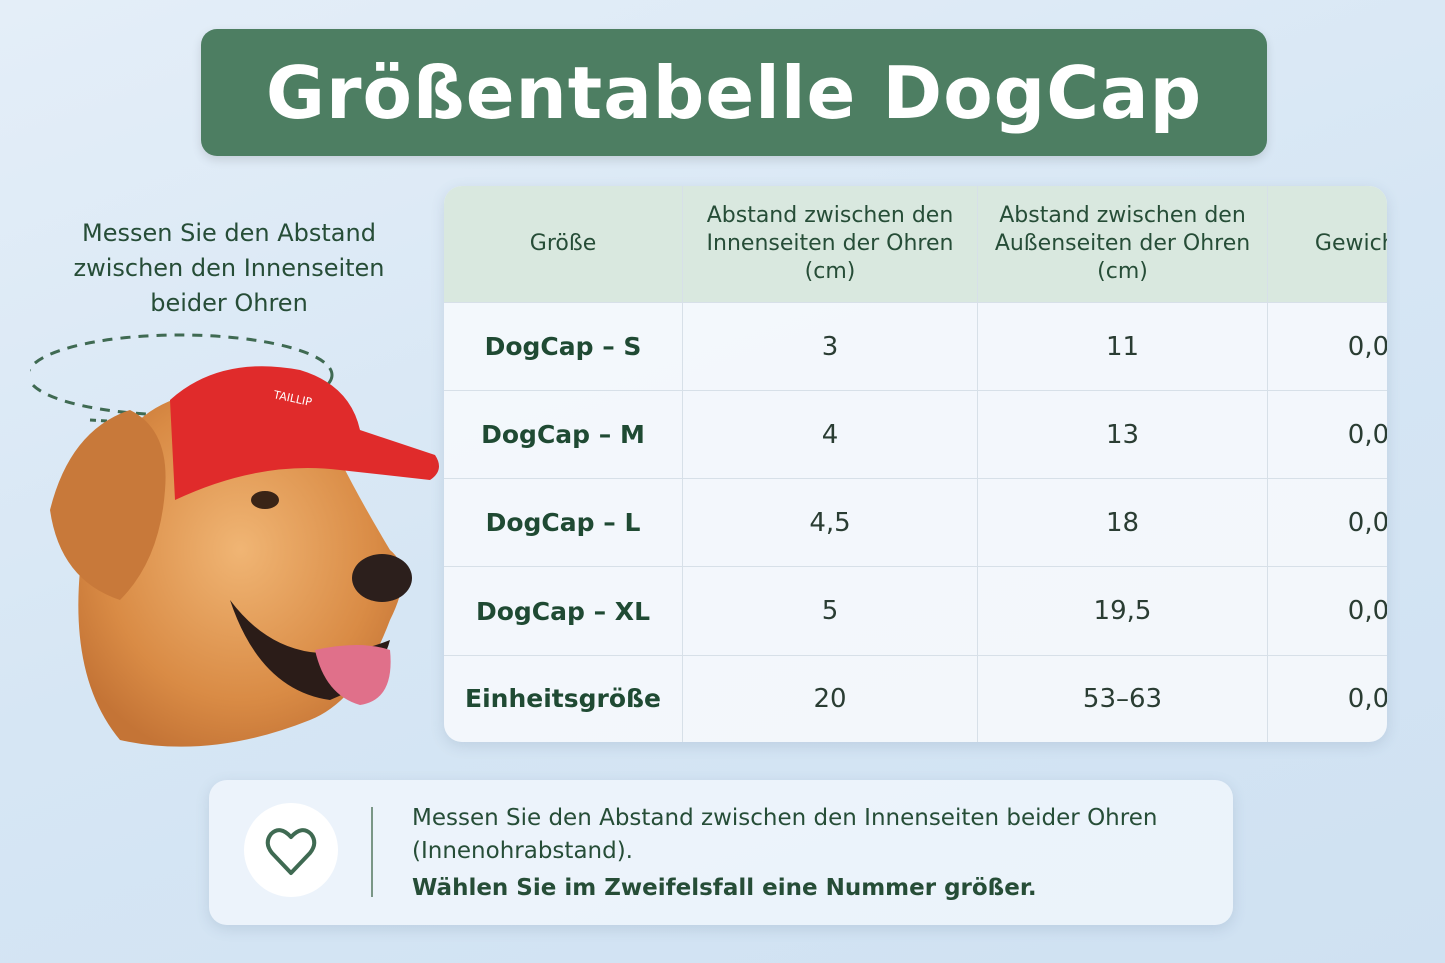 The width and height of the screenshot is (1445, 963). I want to click on table-cell: 53–63, so click(1122, 698).